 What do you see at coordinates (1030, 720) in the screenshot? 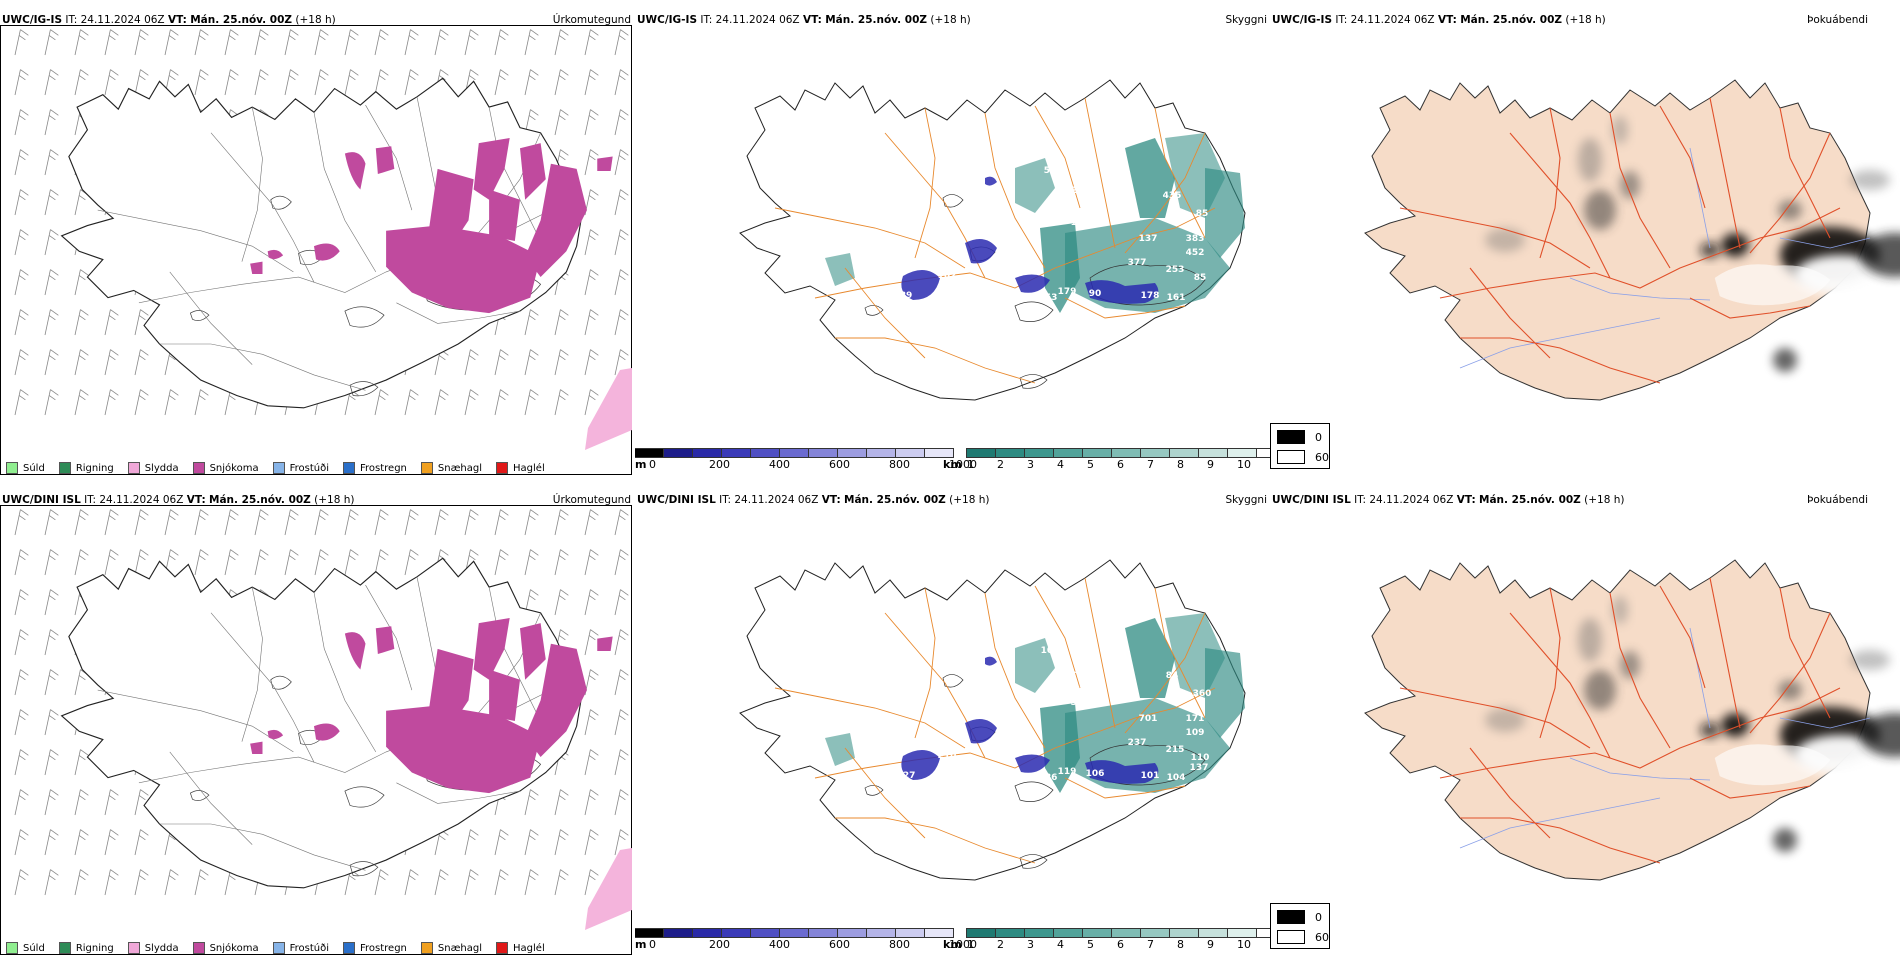
I see `cloud-base-areas` at bounding box center [1030, 720].